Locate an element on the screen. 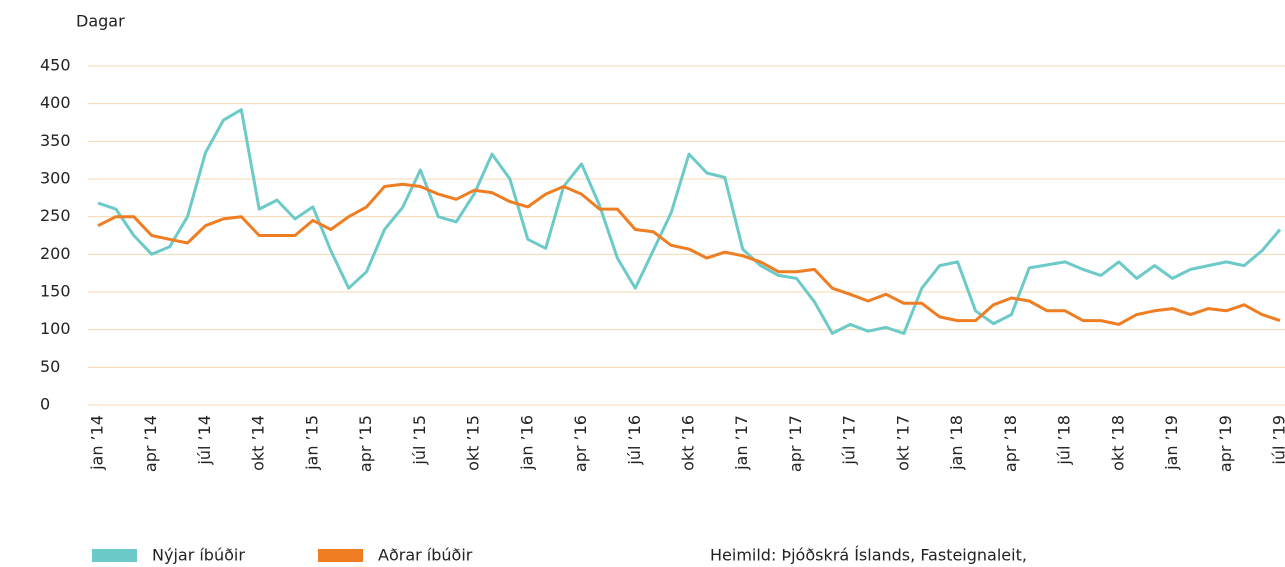  x-tick-label: júl ’14 is located at coordinates (204, 440).